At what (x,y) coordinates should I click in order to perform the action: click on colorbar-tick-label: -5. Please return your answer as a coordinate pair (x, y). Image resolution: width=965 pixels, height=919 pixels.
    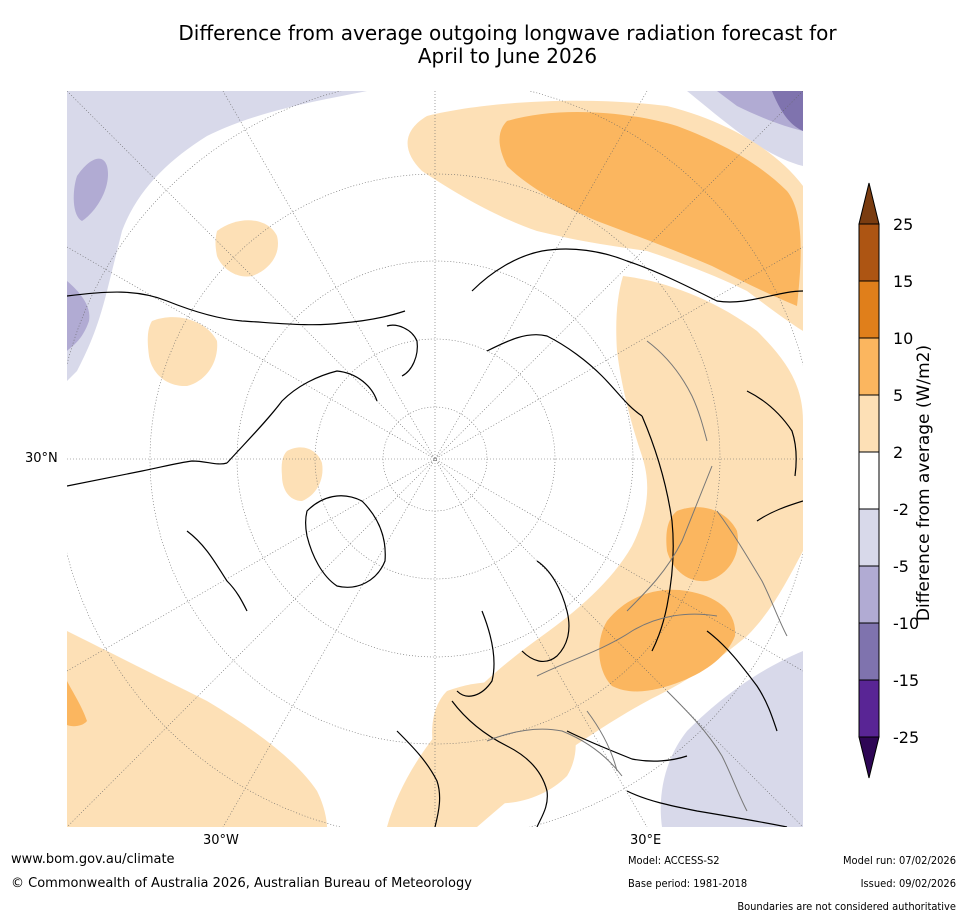
    Looking at the image, I should click on (901, 566).